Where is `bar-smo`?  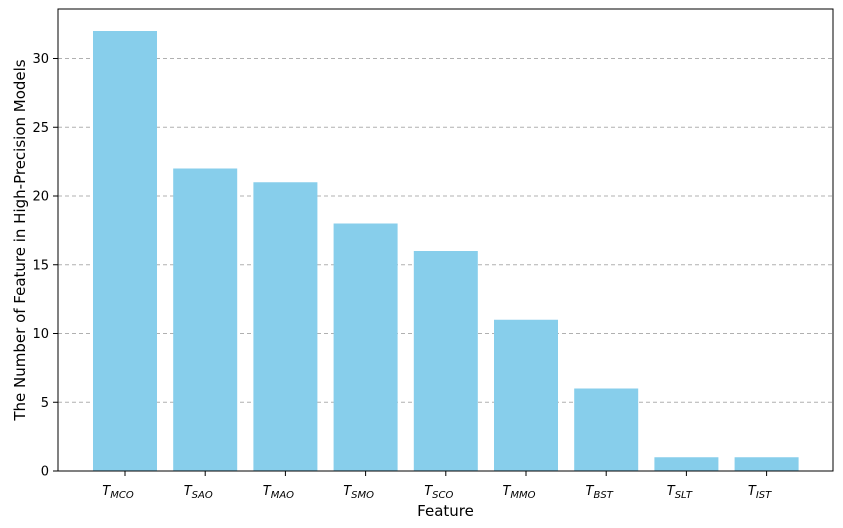 bar-smo is located at coordinates (365, 347).